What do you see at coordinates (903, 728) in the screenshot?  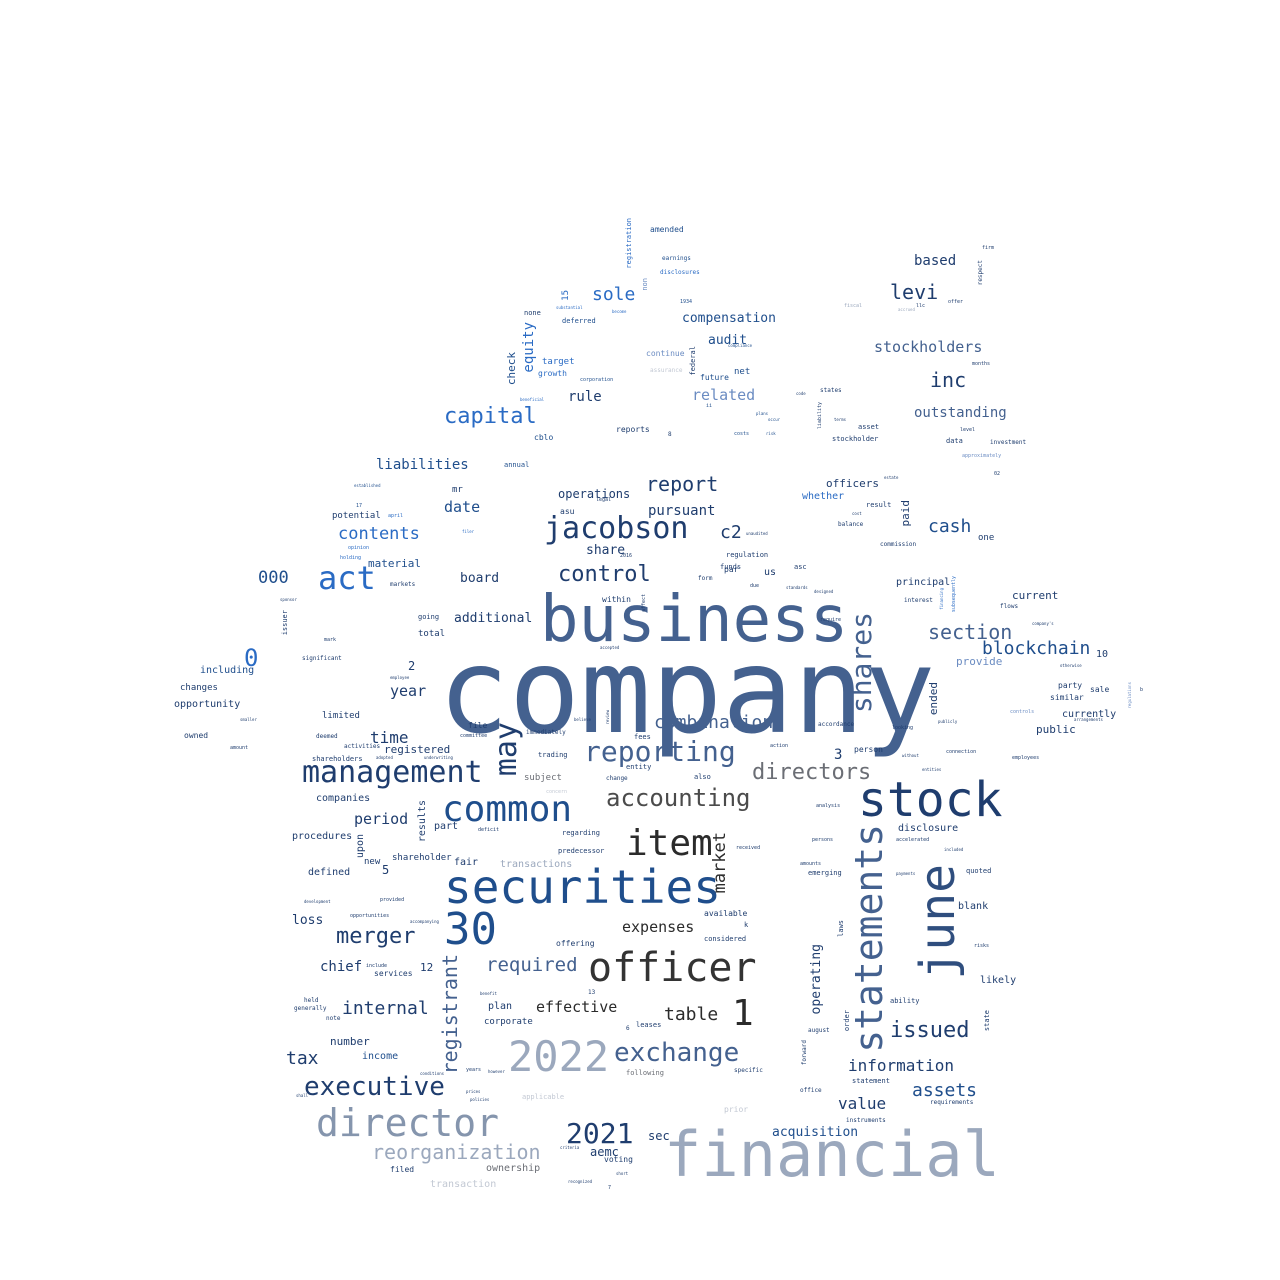 I see `word-looking: looking` at bounding box center [903, 728].